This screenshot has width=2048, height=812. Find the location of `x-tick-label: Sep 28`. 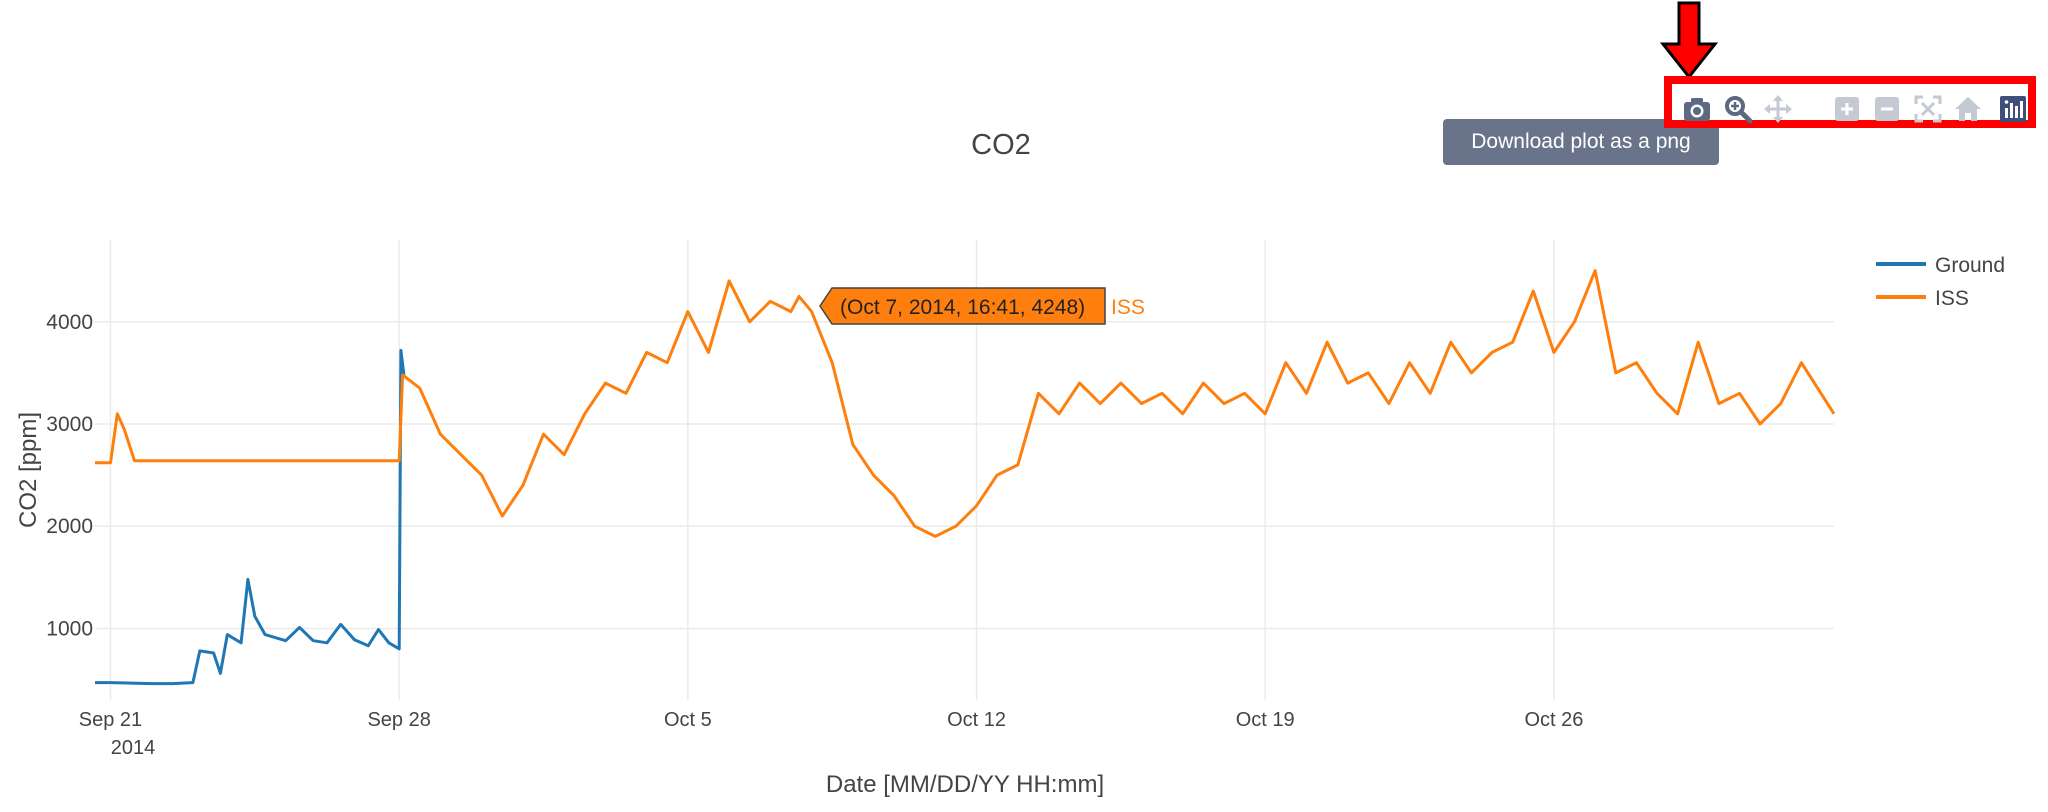

x-tick-label: Sep 28 is located at coordinates (398, 720).